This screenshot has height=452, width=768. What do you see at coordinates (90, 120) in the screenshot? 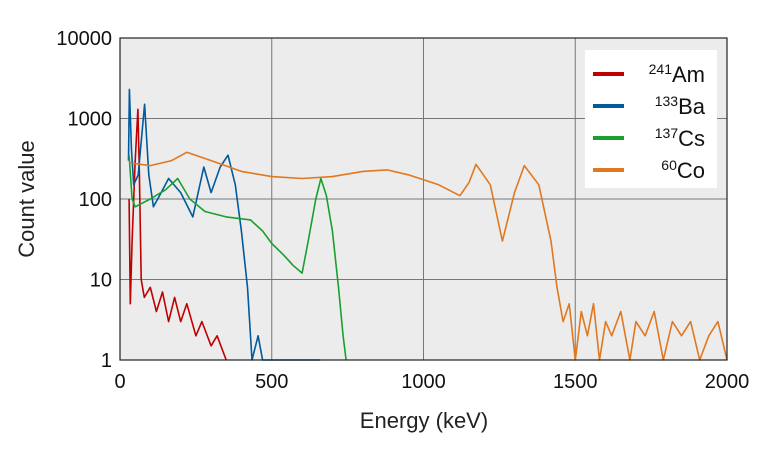
I see `y-tick-label: 1000` at bounding box center [90, 120].